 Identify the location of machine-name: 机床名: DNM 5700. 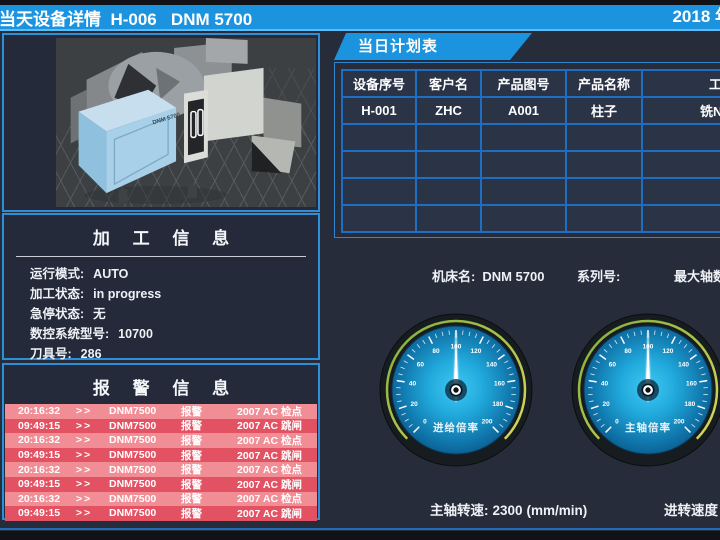
(488, 276).